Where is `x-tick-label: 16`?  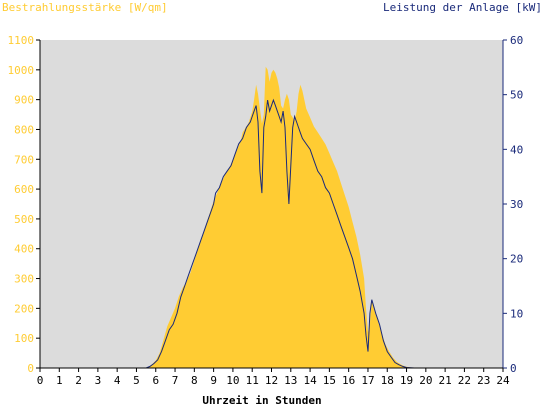 x-tick-label: 16 is located at coordinates (348, 380).